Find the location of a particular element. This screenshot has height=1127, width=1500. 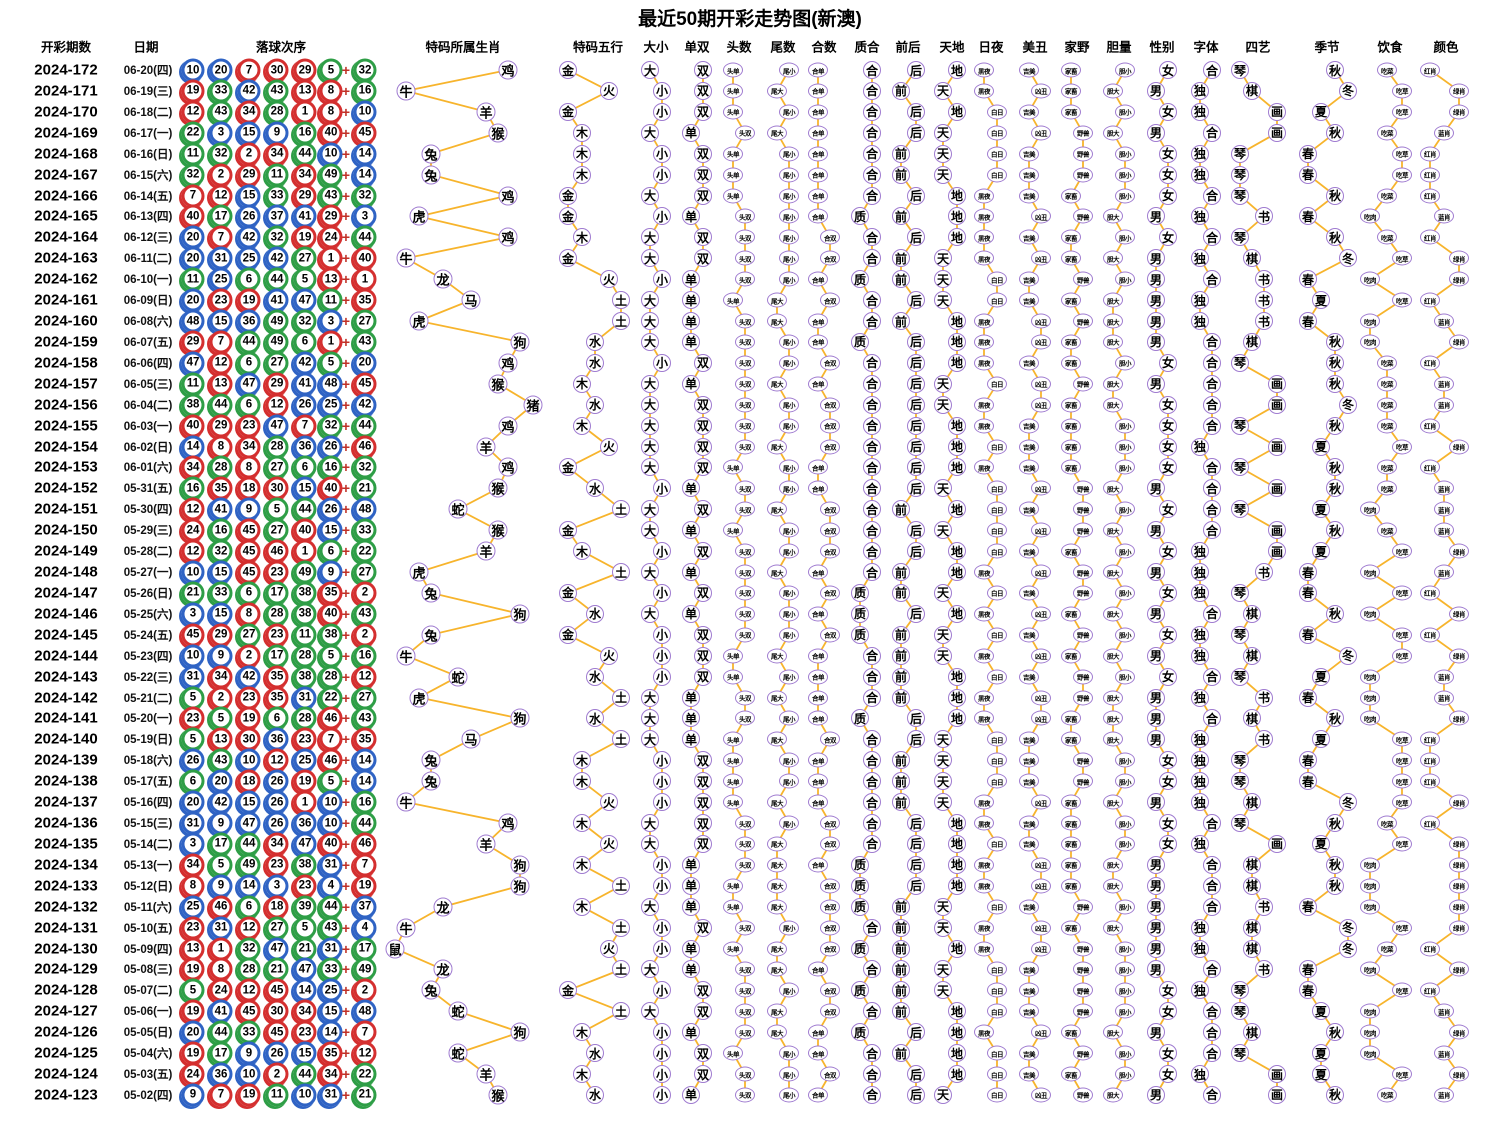

period-label: 2024-142 is located at coordinates (66, 698).